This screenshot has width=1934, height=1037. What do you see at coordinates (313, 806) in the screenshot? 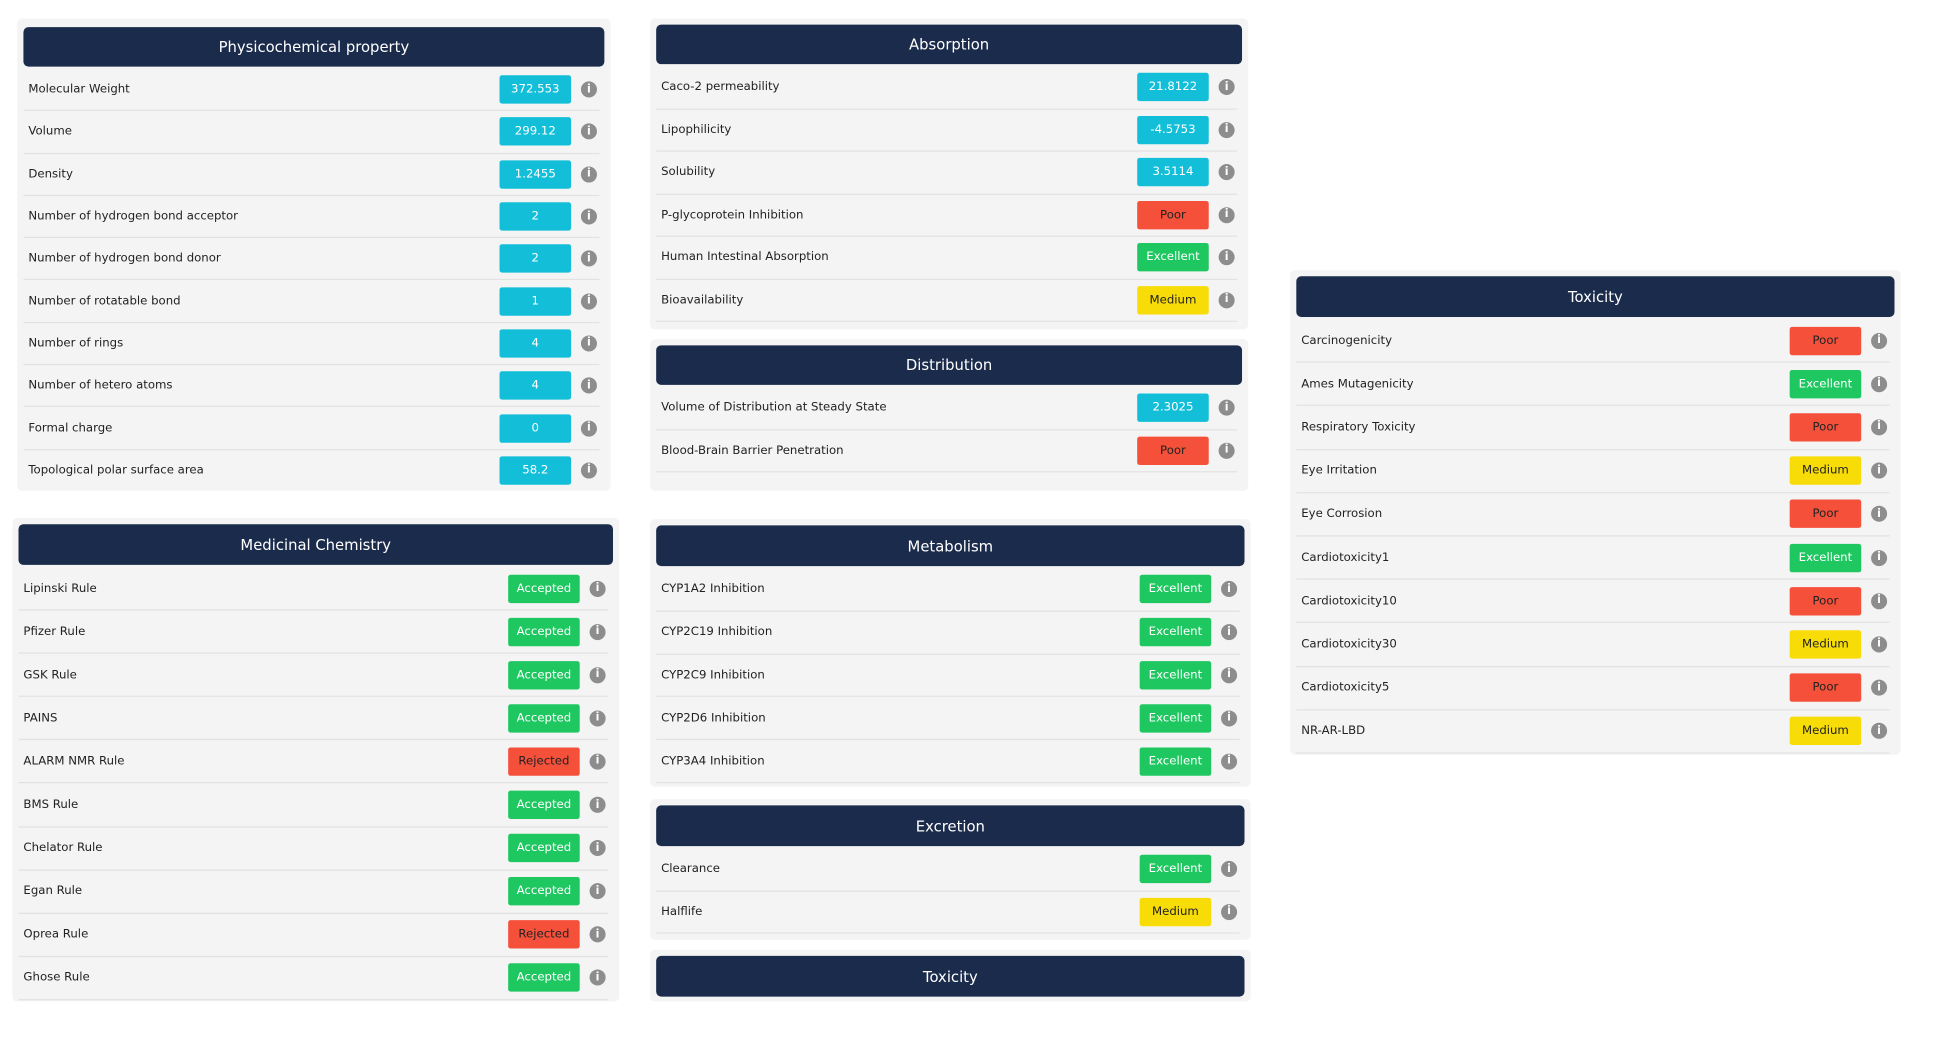
I see `row: BMS Rule Accepted i` at bounding box center [313, 806].